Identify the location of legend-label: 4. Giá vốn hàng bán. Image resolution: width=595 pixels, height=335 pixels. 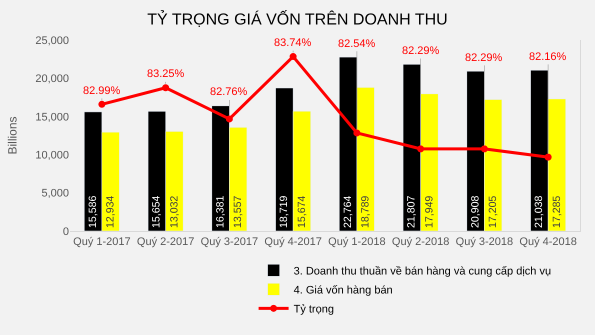
(343, 290).